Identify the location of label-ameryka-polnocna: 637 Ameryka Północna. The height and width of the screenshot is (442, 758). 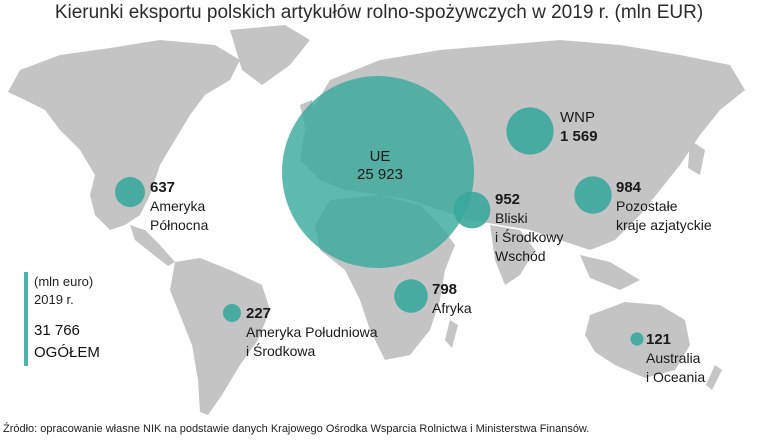
(179, 206).